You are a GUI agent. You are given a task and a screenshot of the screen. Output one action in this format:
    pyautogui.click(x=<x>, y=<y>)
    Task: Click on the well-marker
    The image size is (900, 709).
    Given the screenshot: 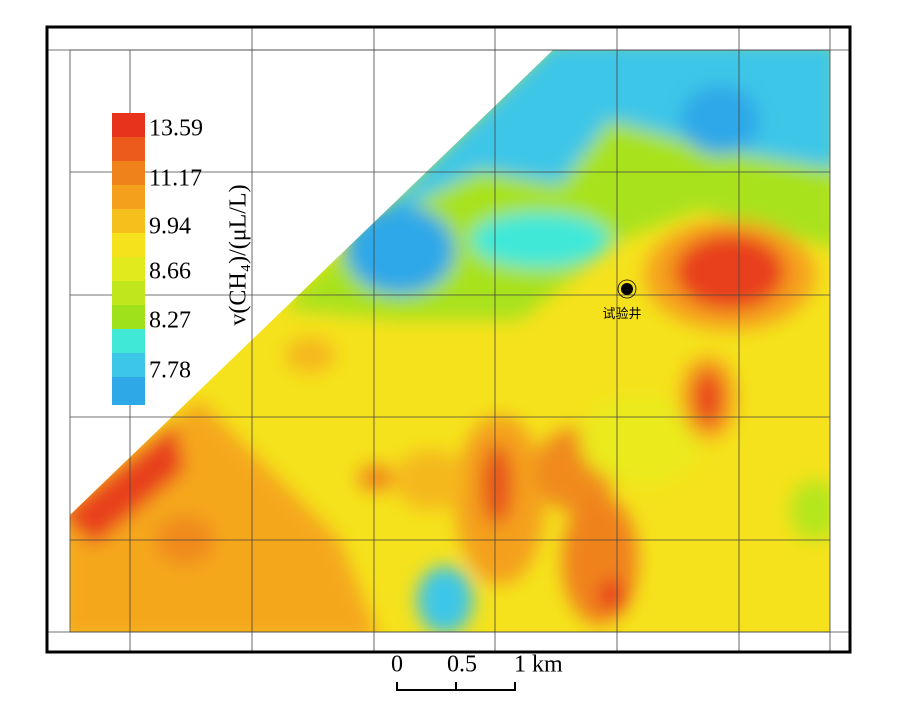 What is the action you would take?
    pyautogui.click(x=627, y=289)
    